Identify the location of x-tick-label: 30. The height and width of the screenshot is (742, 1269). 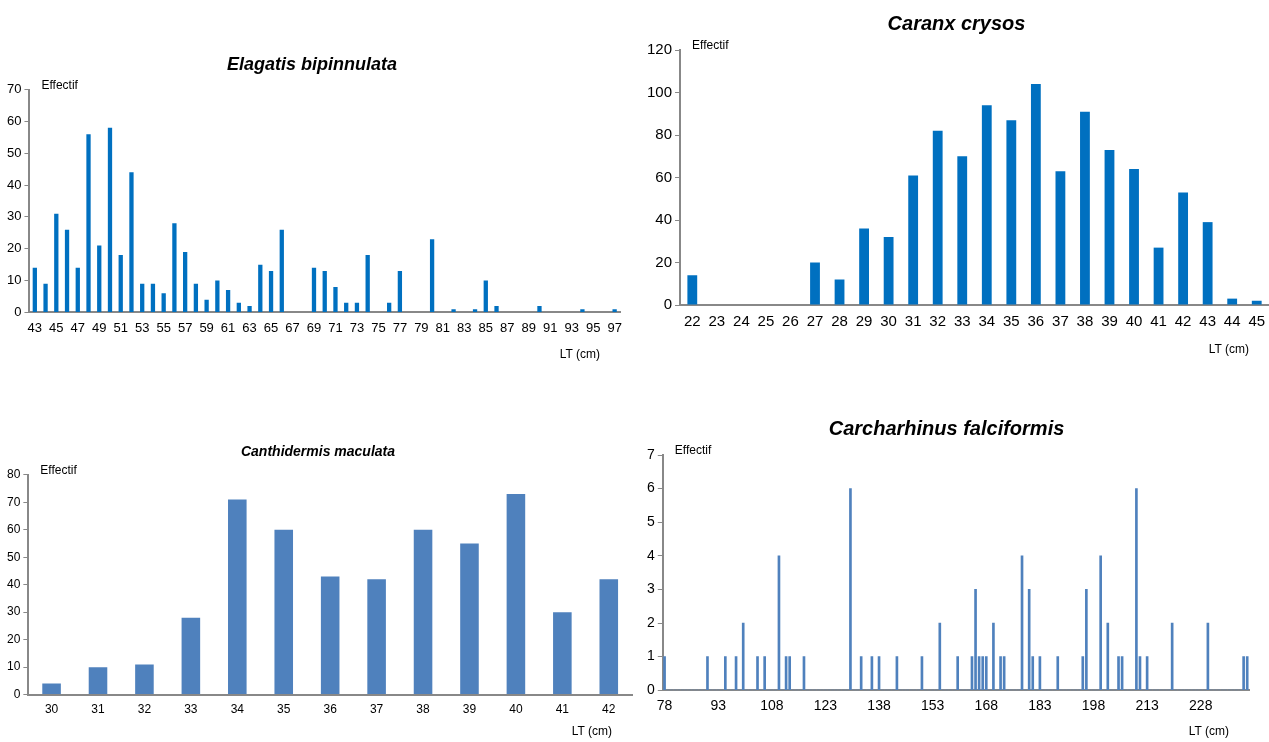
(888, 321).